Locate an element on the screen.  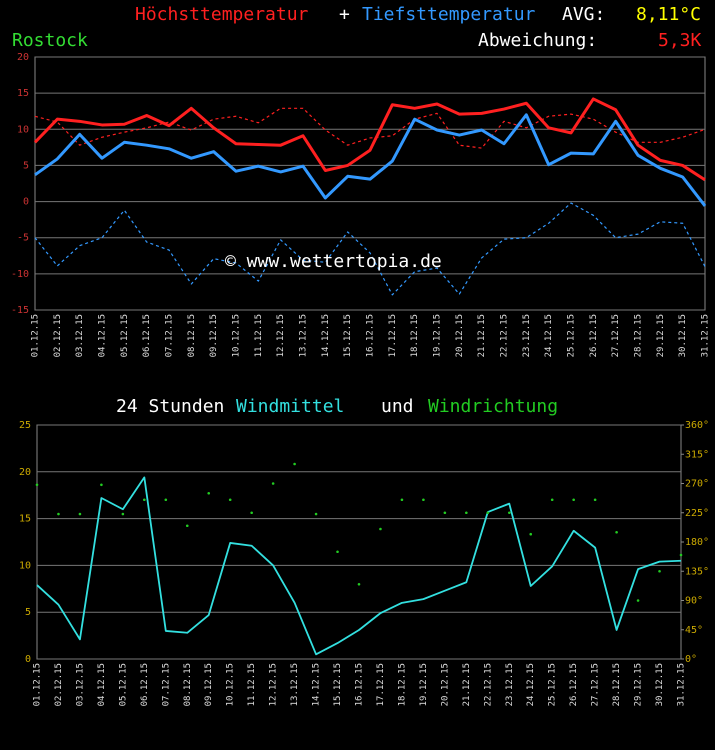
deviation-value: 5,3K is located at coordinates (680, 40).